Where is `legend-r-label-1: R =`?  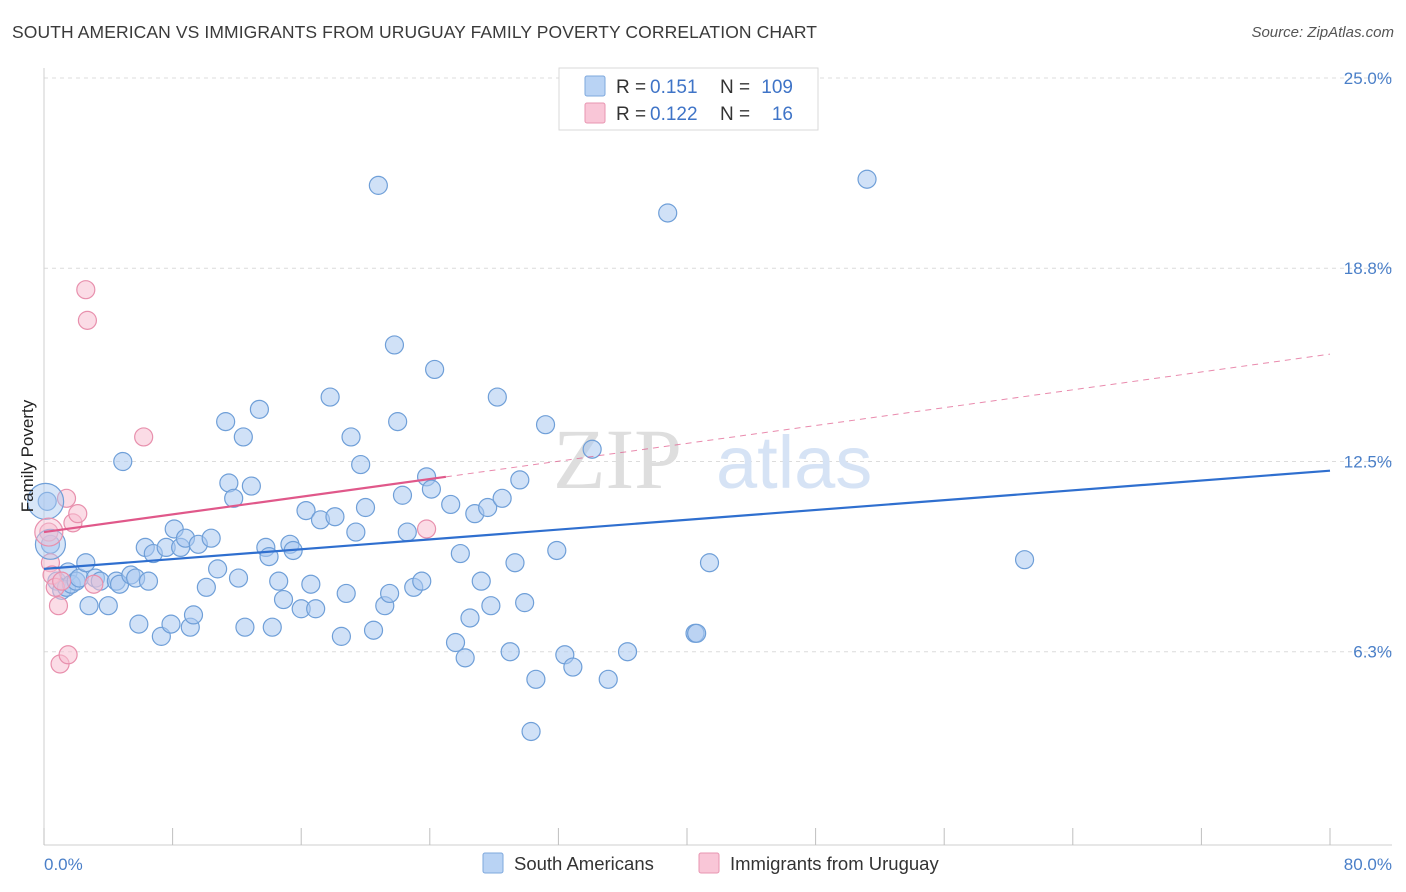
legend-r-label-1: R = is located at coordinates (631, 87).